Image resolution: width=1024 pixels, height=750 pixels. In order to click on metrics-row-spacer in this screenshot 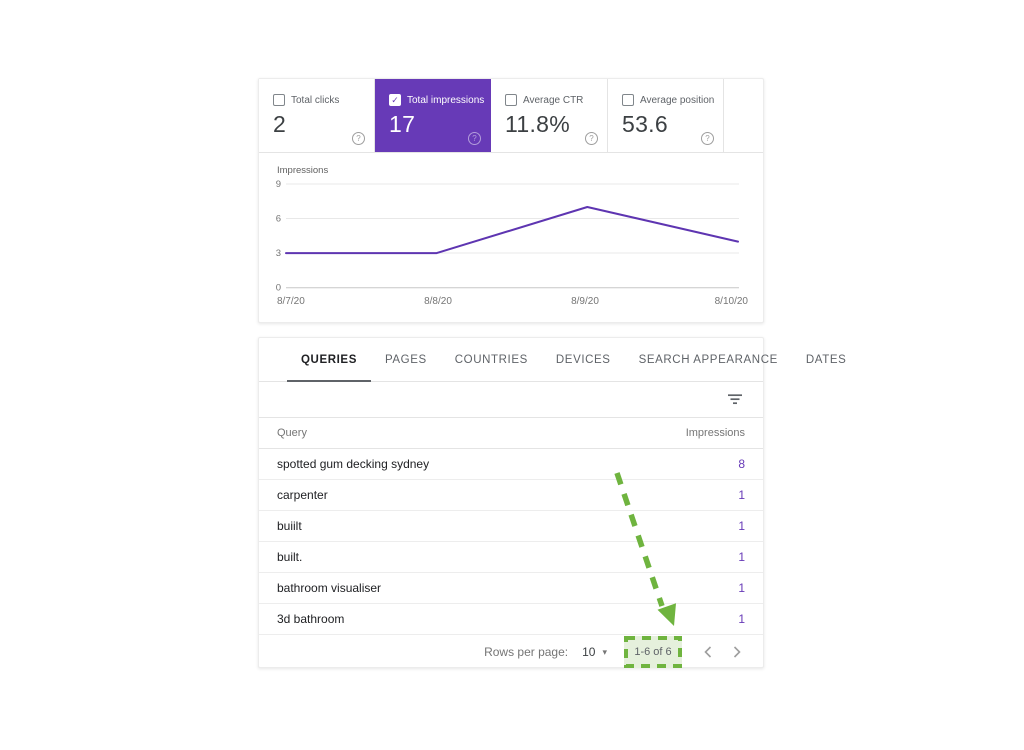, I will do `click(743, 115)`.